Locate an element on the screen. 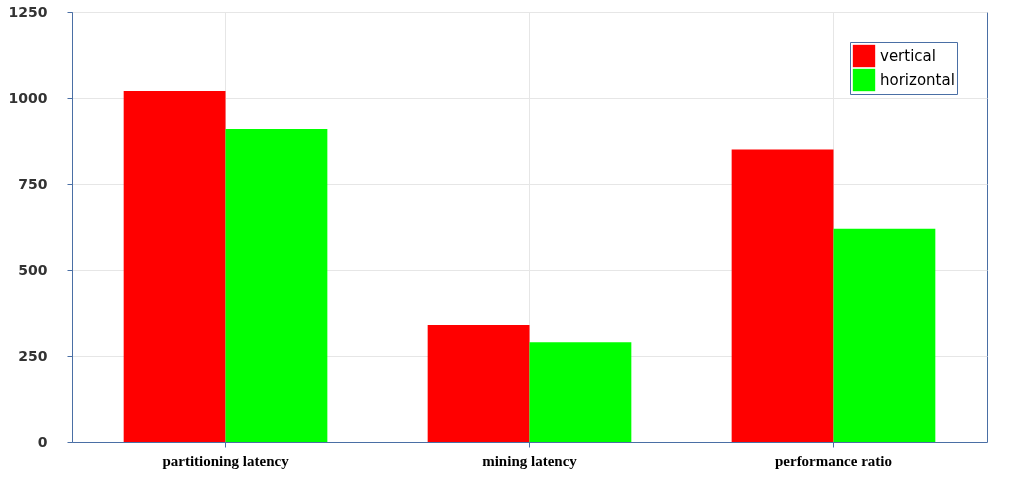  x-tick-label: mining latency is located at coordinates (530, 460).